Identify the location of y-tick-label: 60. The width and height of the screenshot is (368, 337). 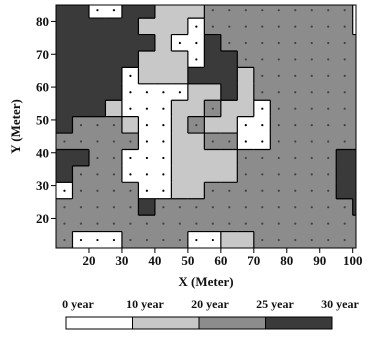
(42, 87).